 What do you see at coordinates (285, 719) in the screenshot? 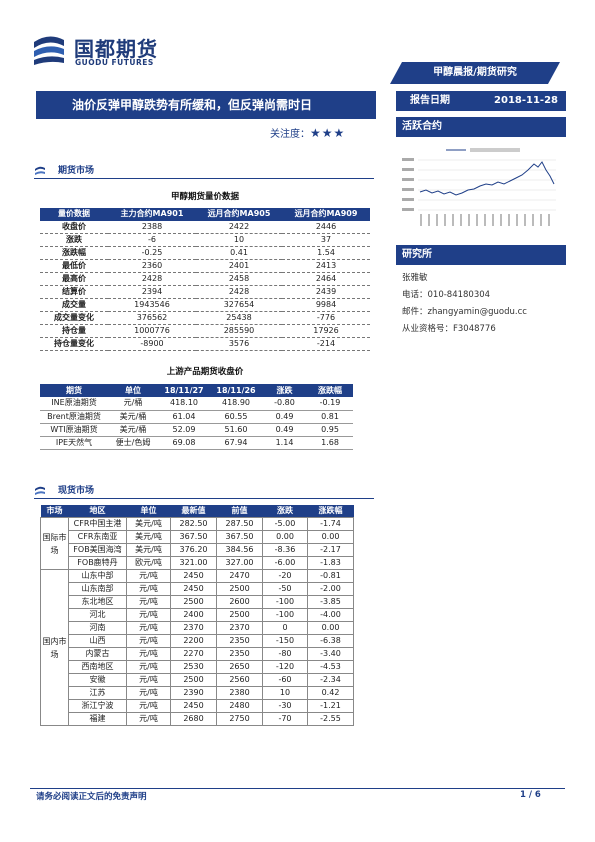
I see `table-cell: -70` at bounding box center [285, 719].